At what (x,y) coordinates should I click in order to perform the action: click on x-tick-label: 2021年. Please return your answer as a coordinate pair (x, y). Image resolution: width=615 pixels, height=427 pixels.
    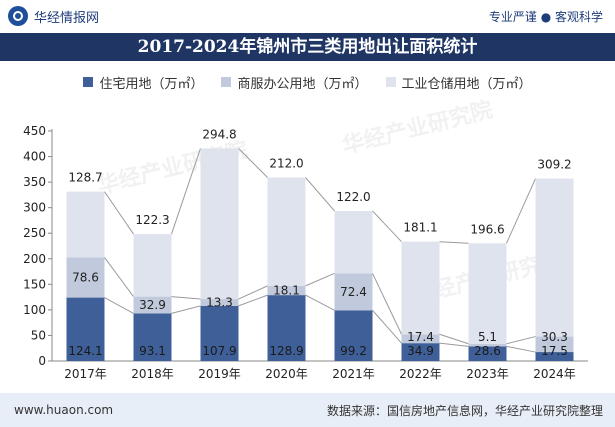
    Looking at the image, I should click on (353, 374).